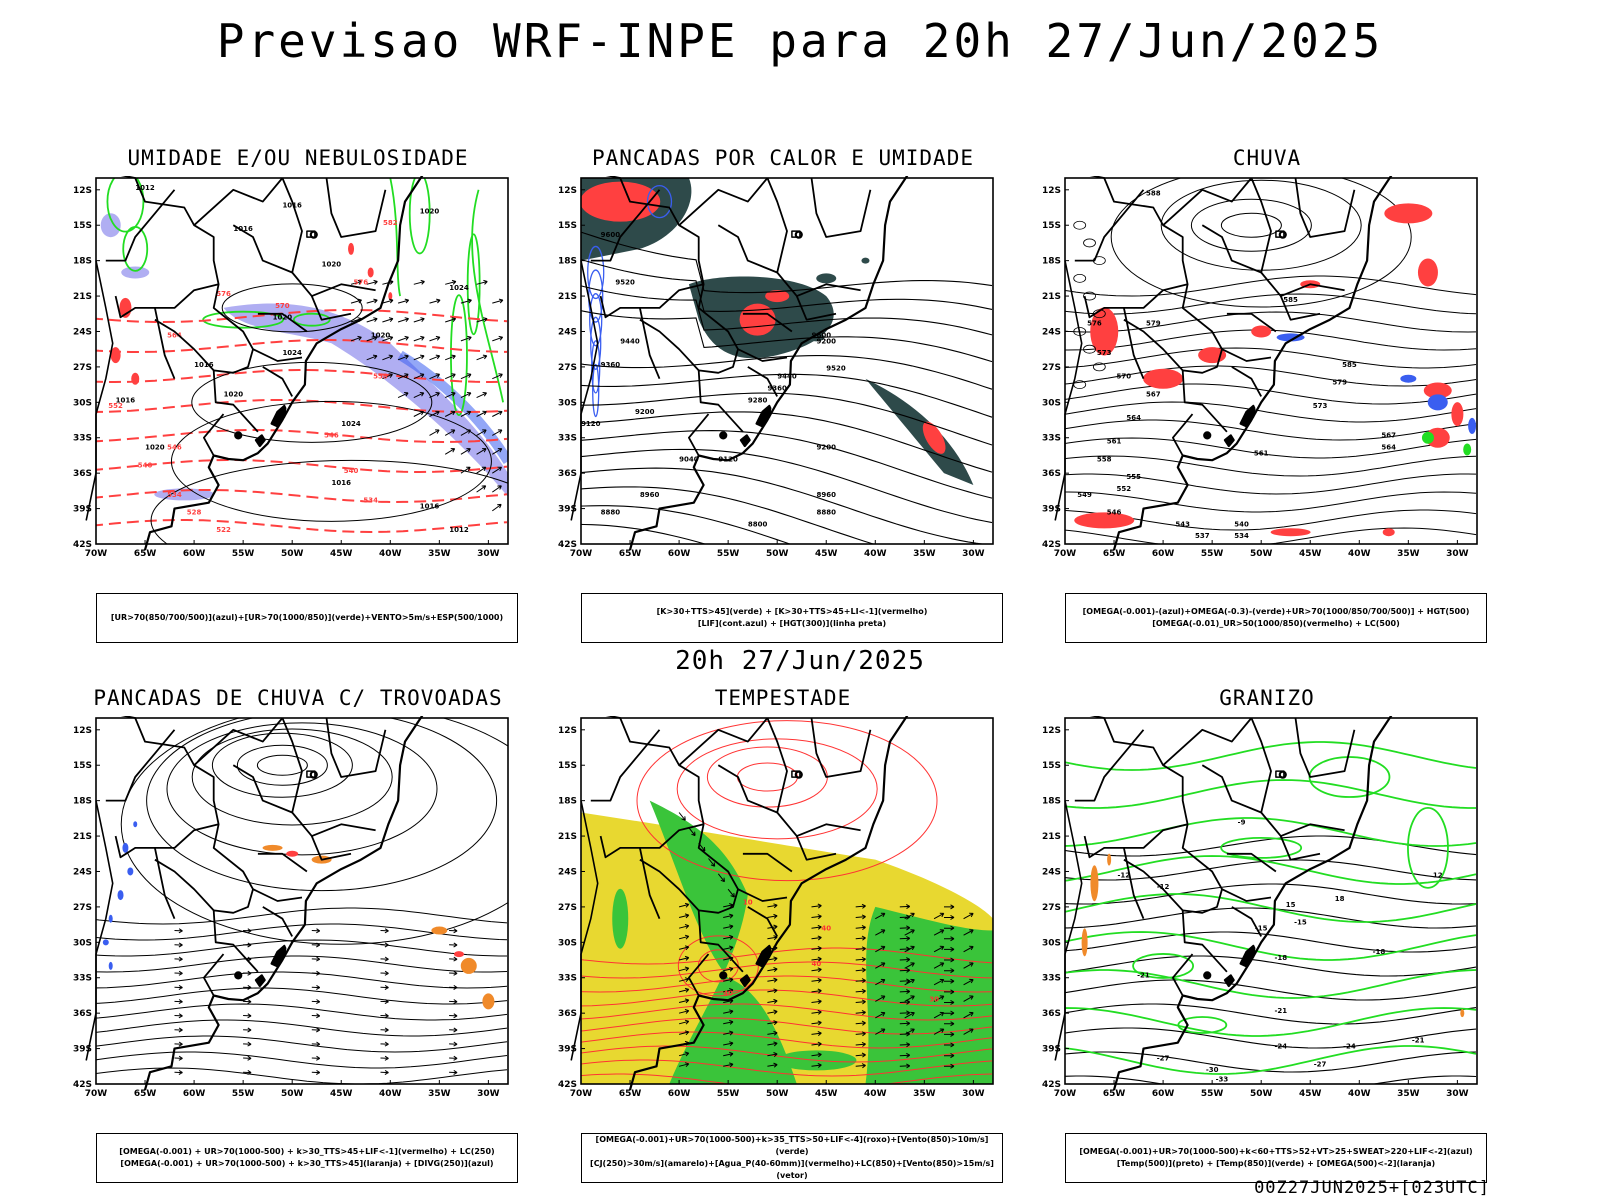 The height and width of the screenshot is (1200, 1600). What do you see at coordinates (1133, 418) in the screenshot?
I see `hgt-label: 564` at bounding box center [1133, 418].